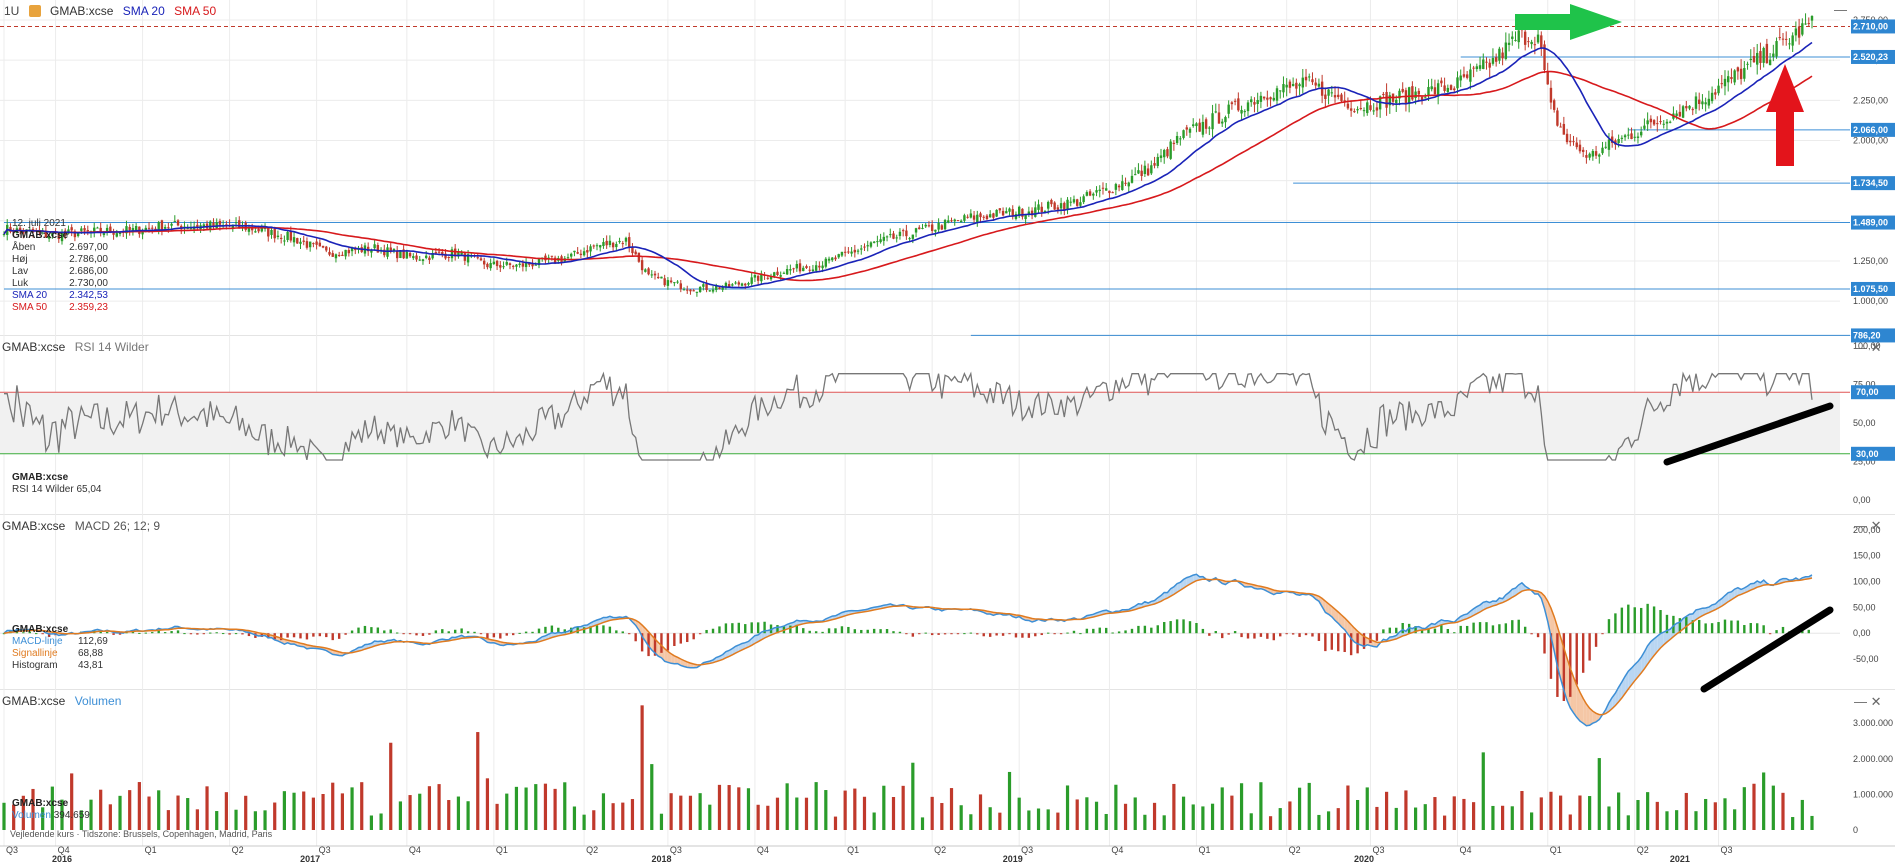  I want to click on macd-tick-label: 0,00, so click(1862, 633).